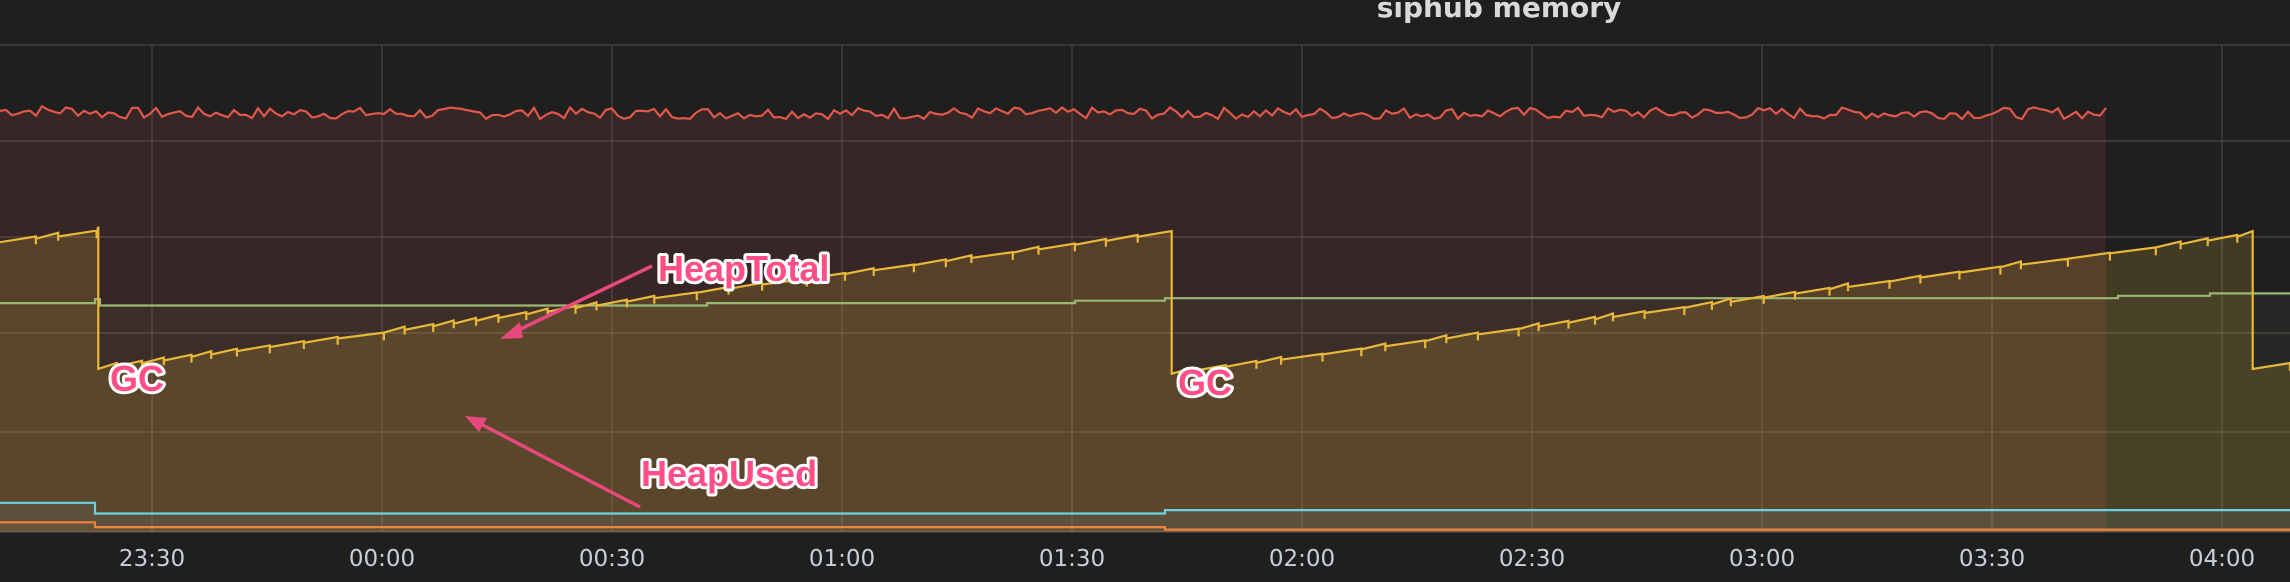 This screenshot has width=2290, height=582. Describe the element at coordinates (743, 268) in the screenshot. I see `heaptotal-label: HeapTotal` at that location.